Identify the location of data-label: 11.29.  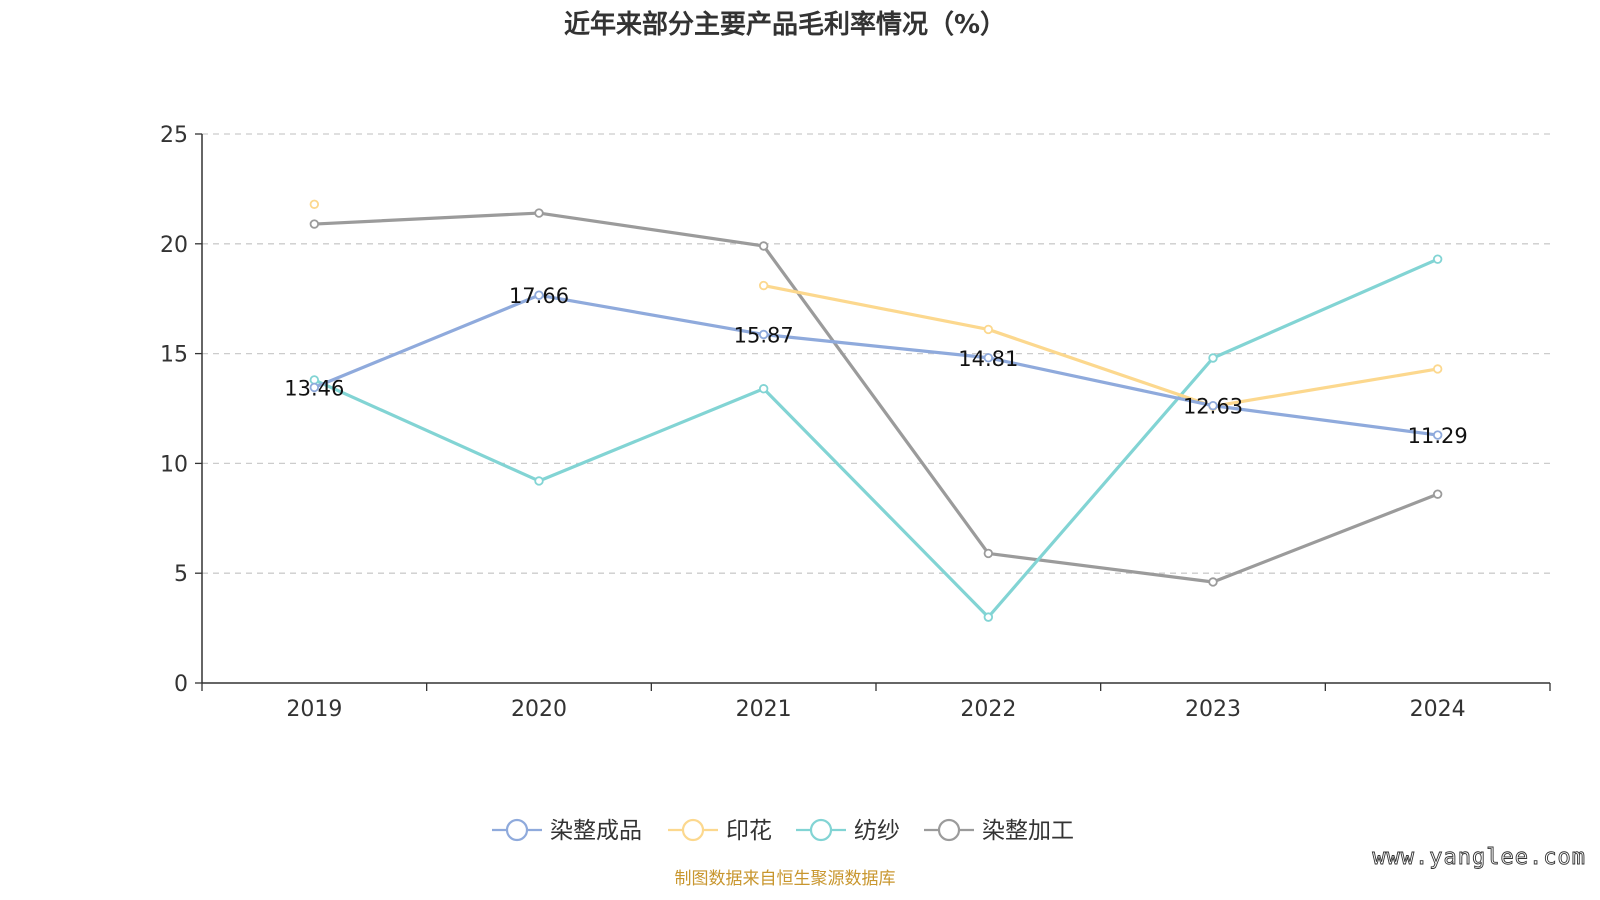
(1438, 436).